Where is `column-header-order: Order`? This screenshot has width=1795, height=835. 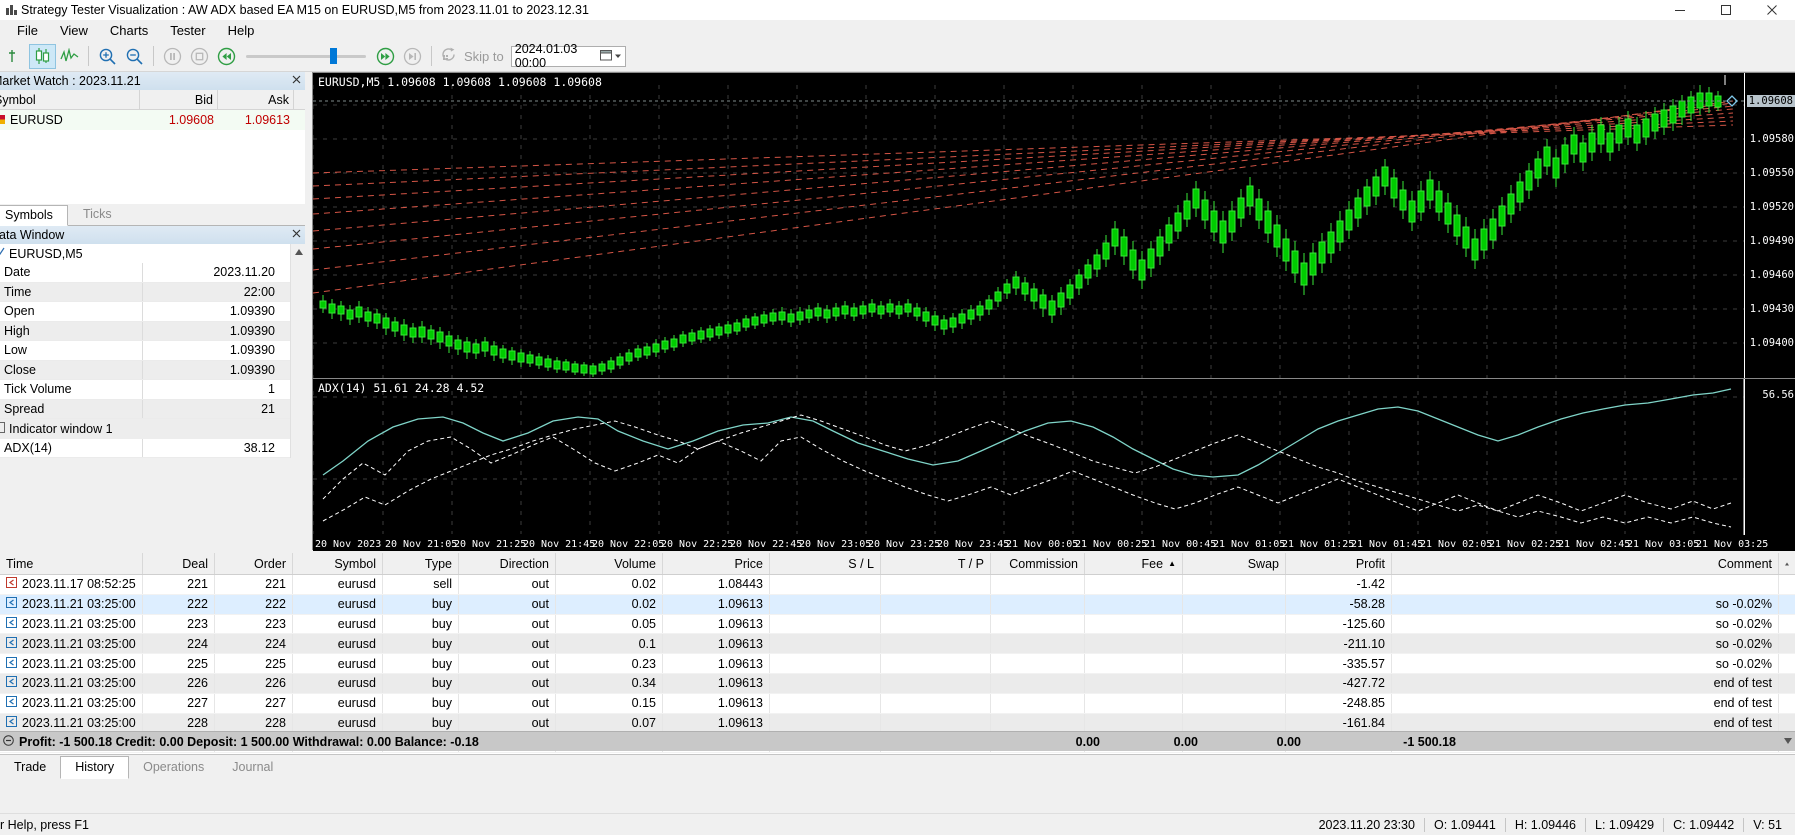
column-header-order: Order is located at coordinates (254, 563).